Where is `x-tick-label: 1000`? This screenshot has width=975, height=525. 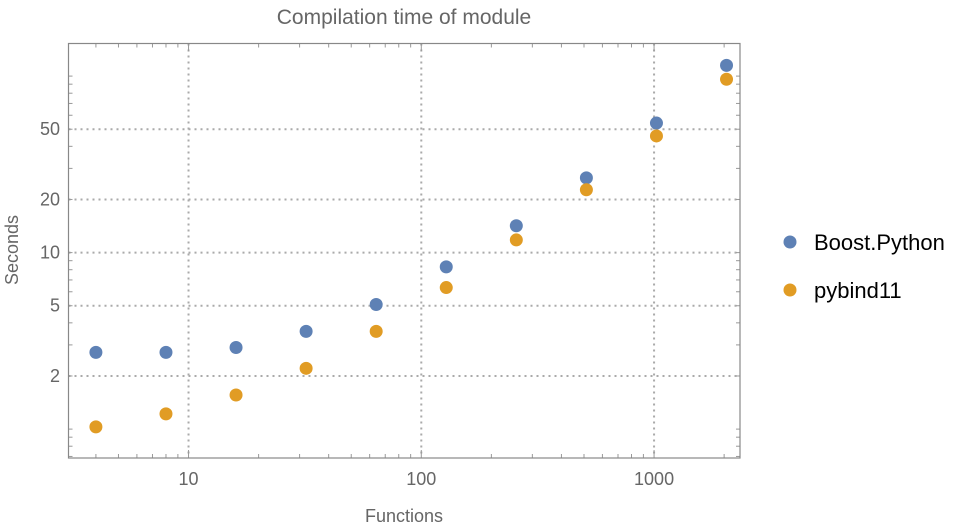 x-tick-label: 1000 is located at coordinates (654, 479).